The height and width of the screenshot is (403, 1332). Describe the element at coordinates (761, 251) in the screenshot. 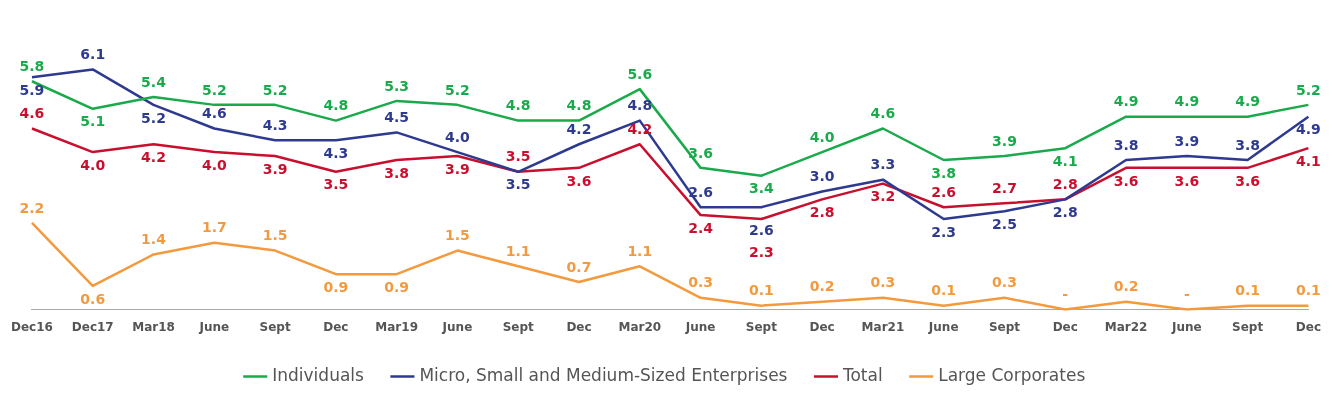

I see `data-label: 2.3` at that location.